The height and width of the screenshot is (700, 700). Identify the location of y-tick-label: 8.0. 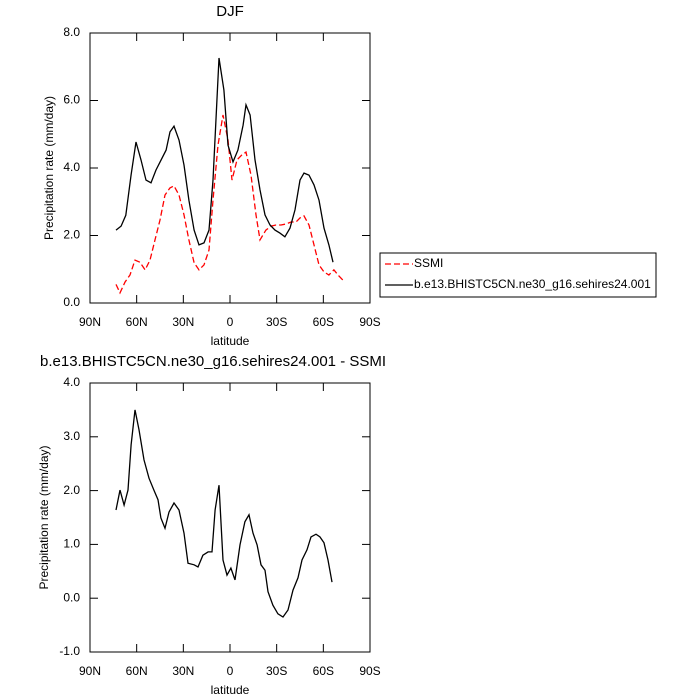
(71, 32).